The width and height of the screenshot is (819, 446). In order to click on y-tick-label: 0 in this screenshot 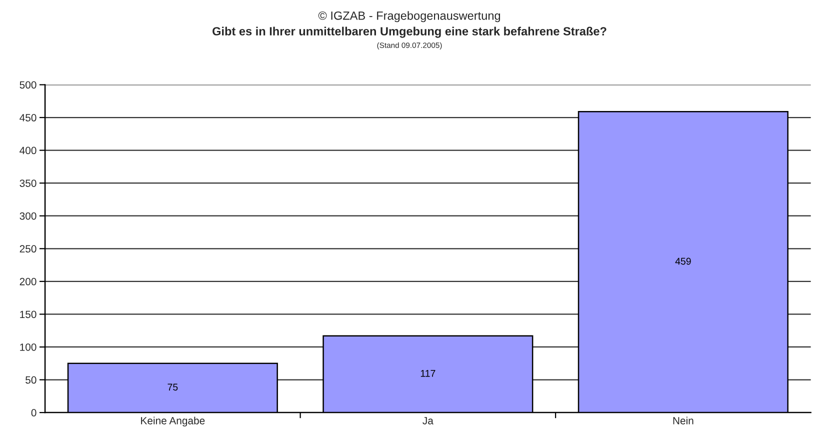, I will do `click(33, 412)`.